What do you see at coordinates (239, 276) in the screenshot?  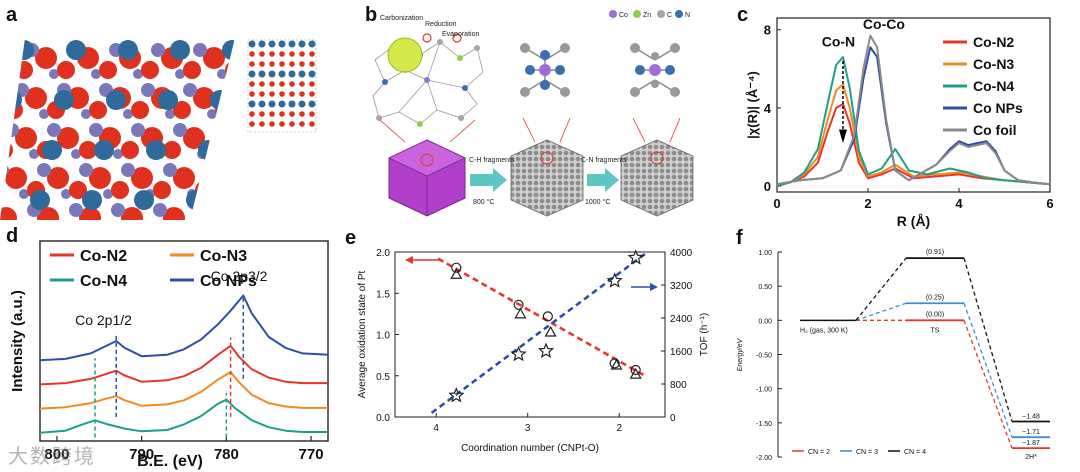 I see `annotation-co-2p32: Co 2p3/2` at bounding box center [239, 276].